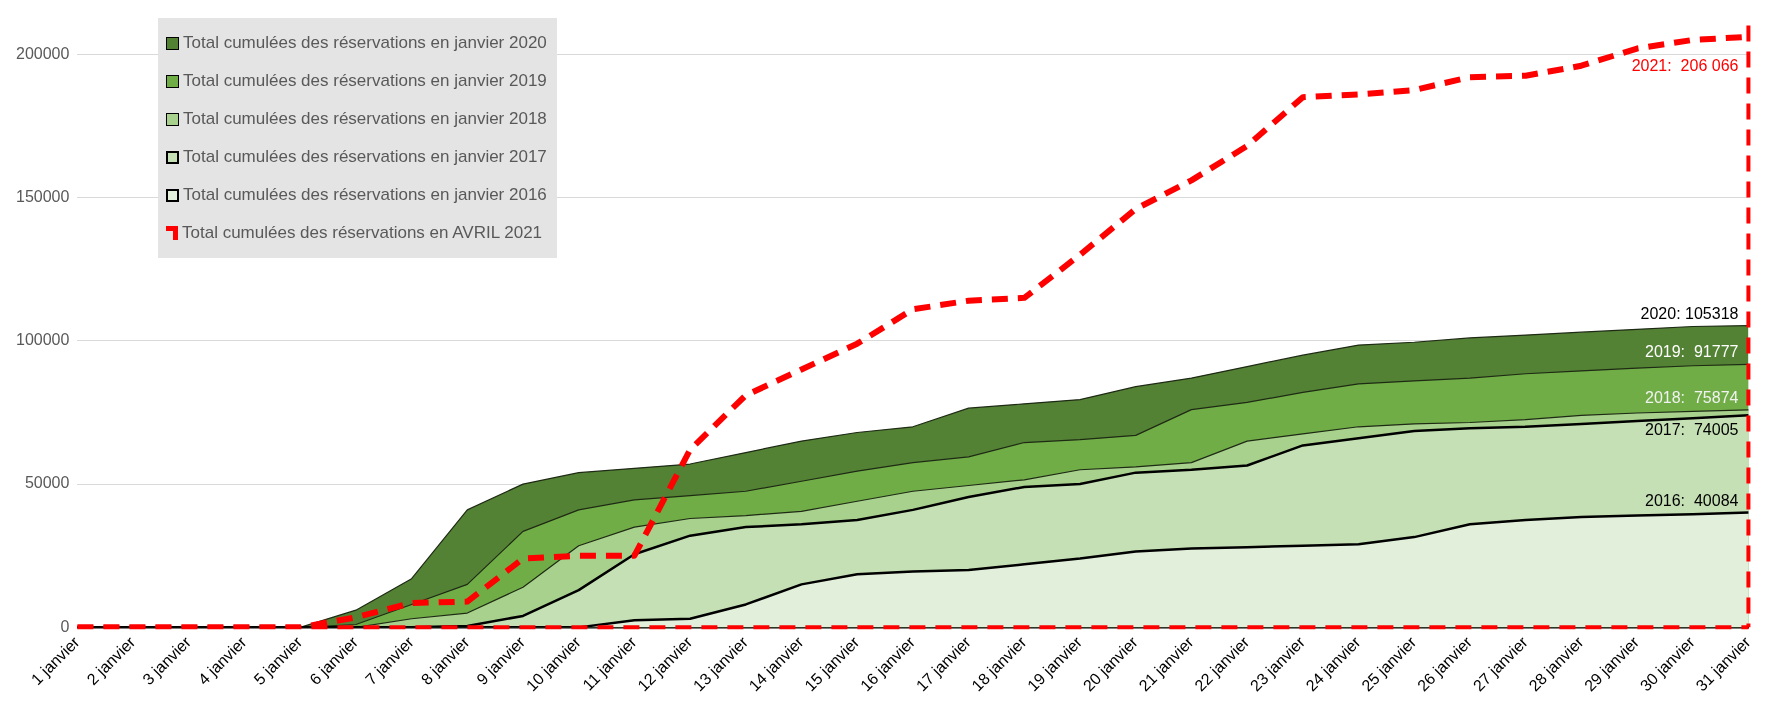 This screenshot has height=712, width=1779. Describe the element at coordinates (362, 233) in the screenshot. I see `legend-label: Total cumulées des réservations en AVRIL 2021` at that location.